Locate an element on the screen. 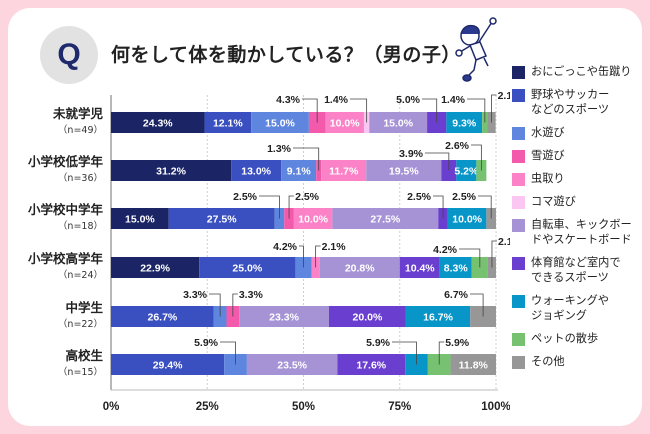  data-label: 9.3% is located at coordinates (464, 124).